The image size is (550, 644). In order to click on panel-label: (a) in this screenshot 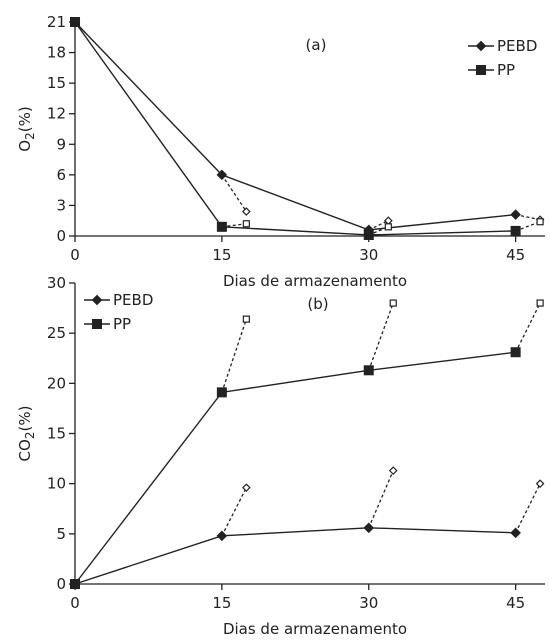, I will do `click(316, 45)`.